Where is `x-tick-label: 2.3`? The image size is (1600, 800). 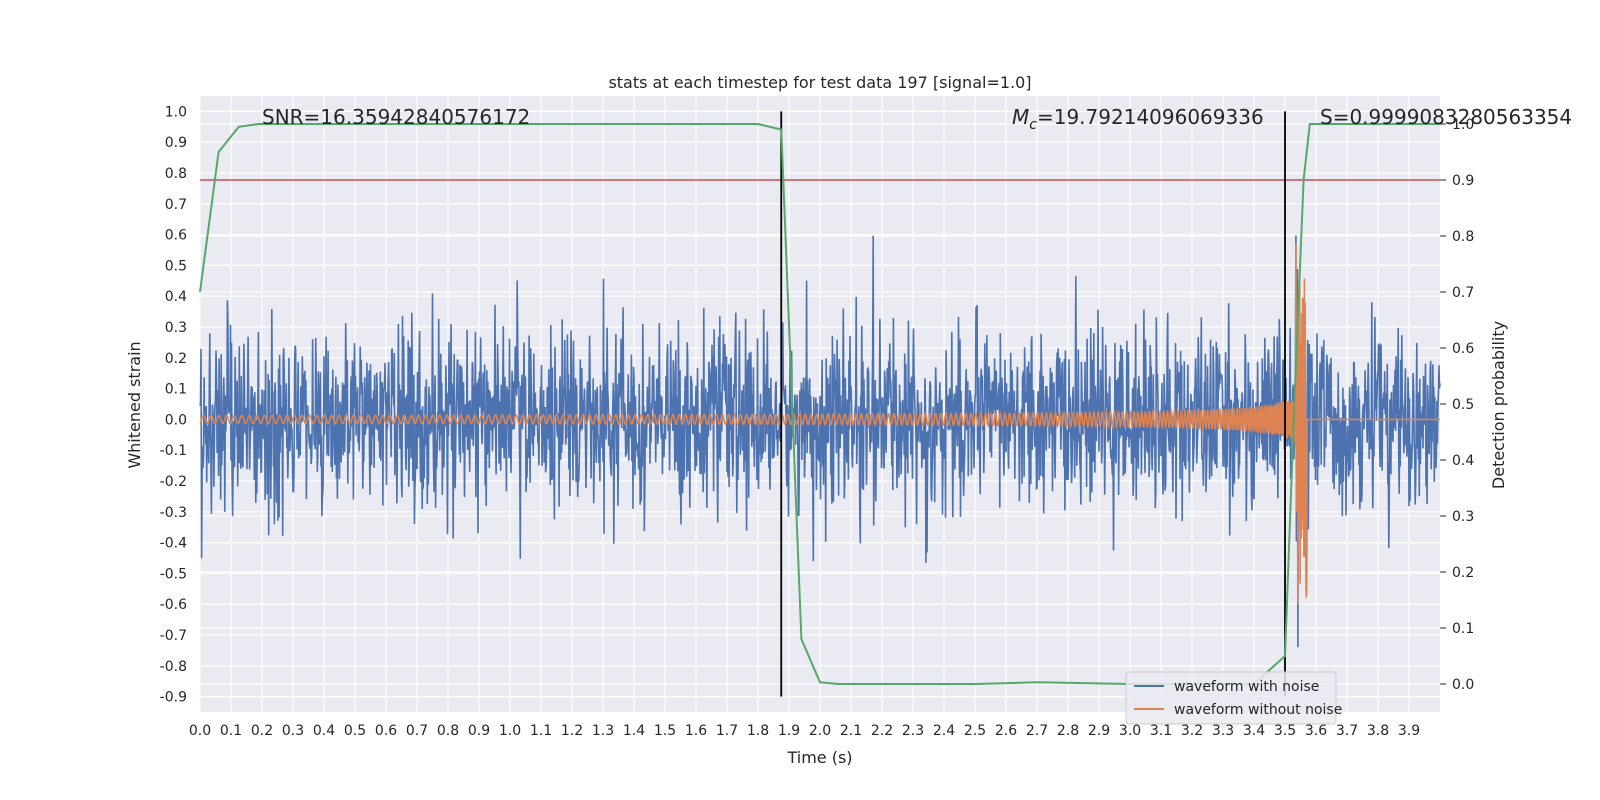
x-tick-label: 2.3 is located at coordinates (913, 731).